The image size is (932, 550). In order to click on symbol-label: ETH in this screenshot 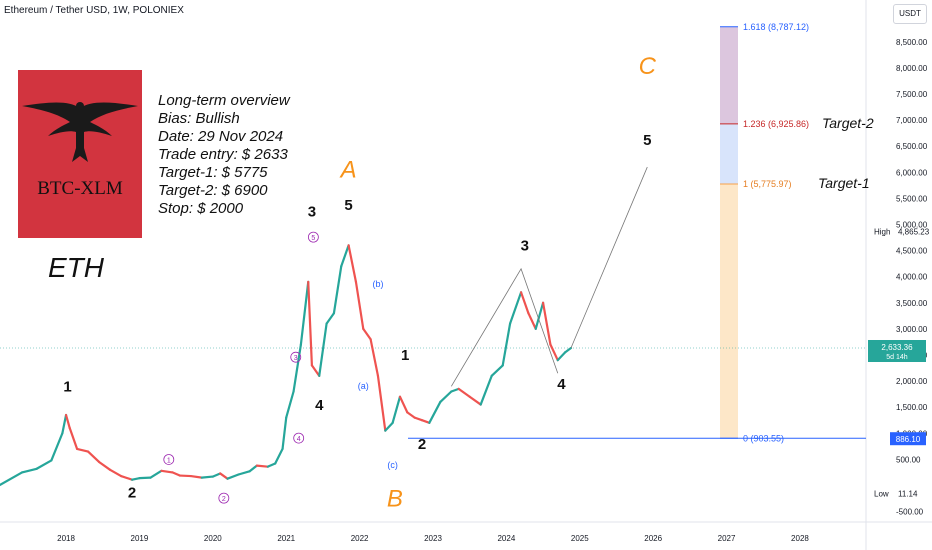, I will do `click(76, 267)`.